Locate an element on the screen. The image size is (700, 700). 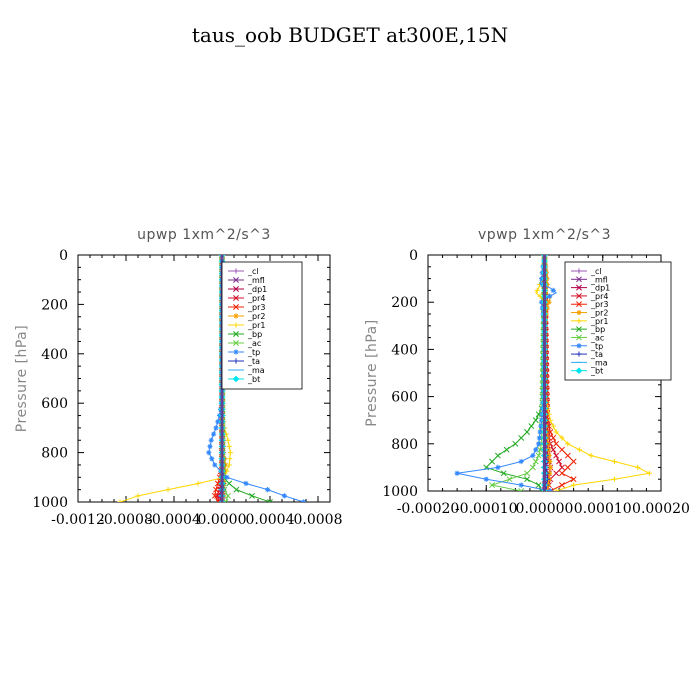
legend-label: _pr1 is located at coordinates (256, 325).